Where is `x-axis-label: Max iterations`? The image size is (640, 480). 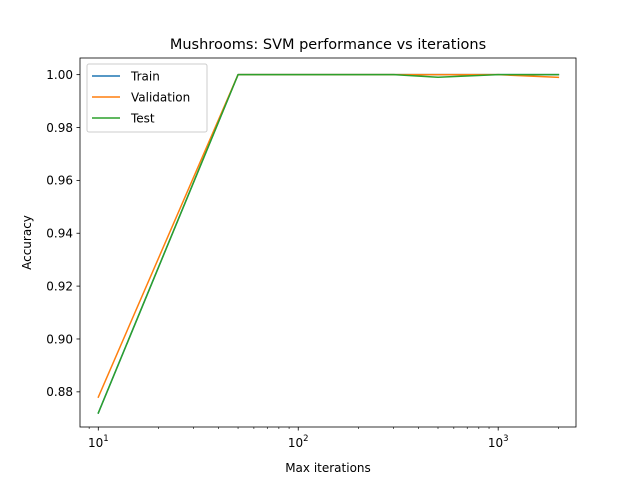
x-axis-label: Max iterations is located at coordinates (328, 468).